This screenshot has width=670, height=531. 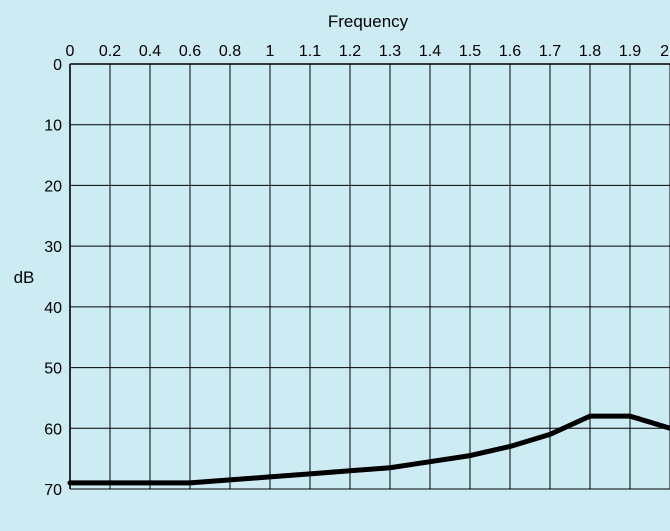 What do you see at coordinates (550, 51) in the screenshot?
I see `x-tick-label: 1.7` at bounding box center [550, 51].